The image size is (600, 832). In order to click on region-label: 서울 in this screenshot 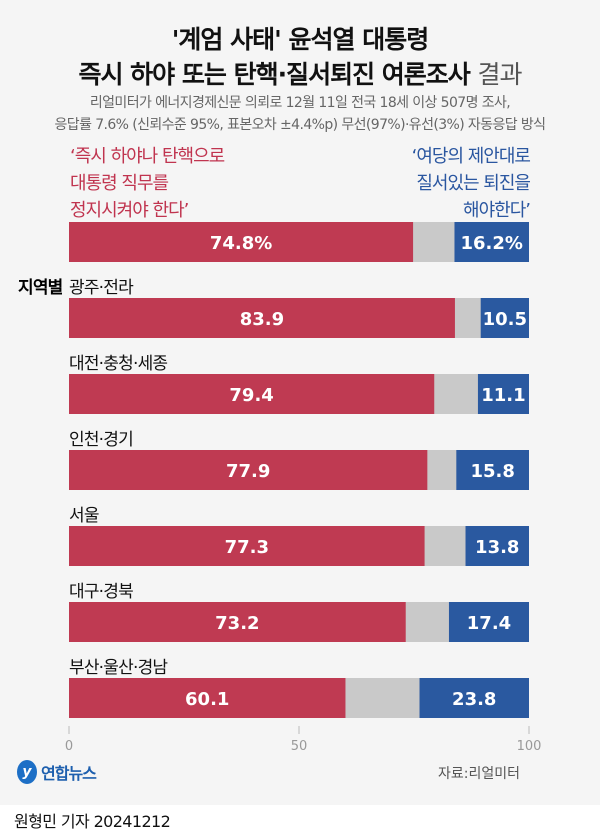, I will do `click(84, 516)`.